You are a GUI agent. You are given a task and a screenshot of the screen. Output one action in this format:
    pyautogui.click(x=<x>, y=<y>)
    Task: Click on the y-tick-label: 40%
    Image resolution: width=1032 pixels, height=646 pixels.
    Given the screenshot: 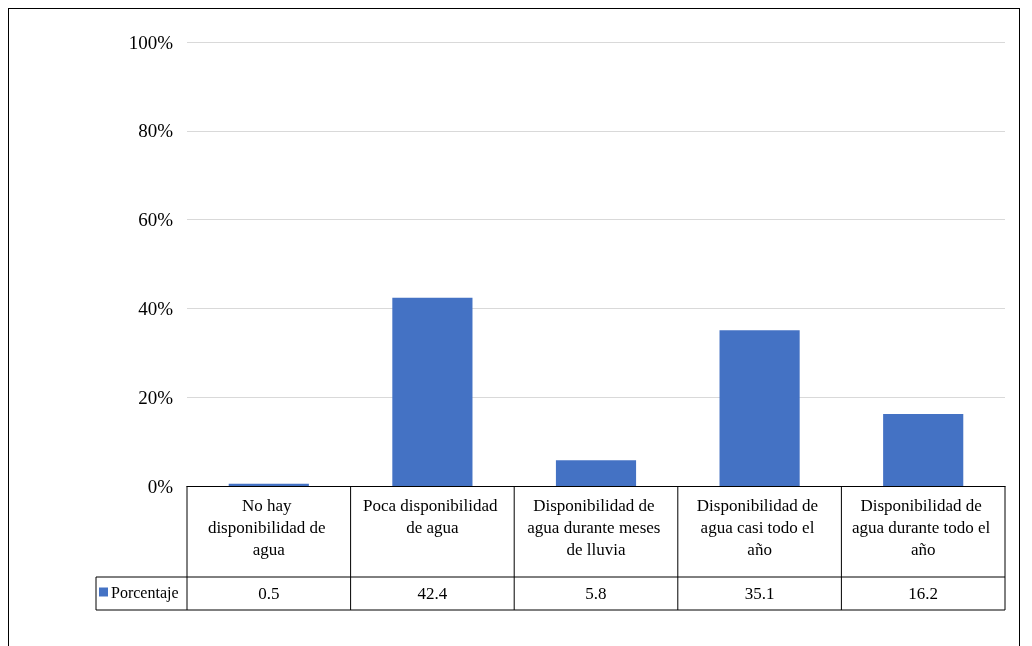 What is the action you would take?
    pyautogui.click(x=156, y=308)
    